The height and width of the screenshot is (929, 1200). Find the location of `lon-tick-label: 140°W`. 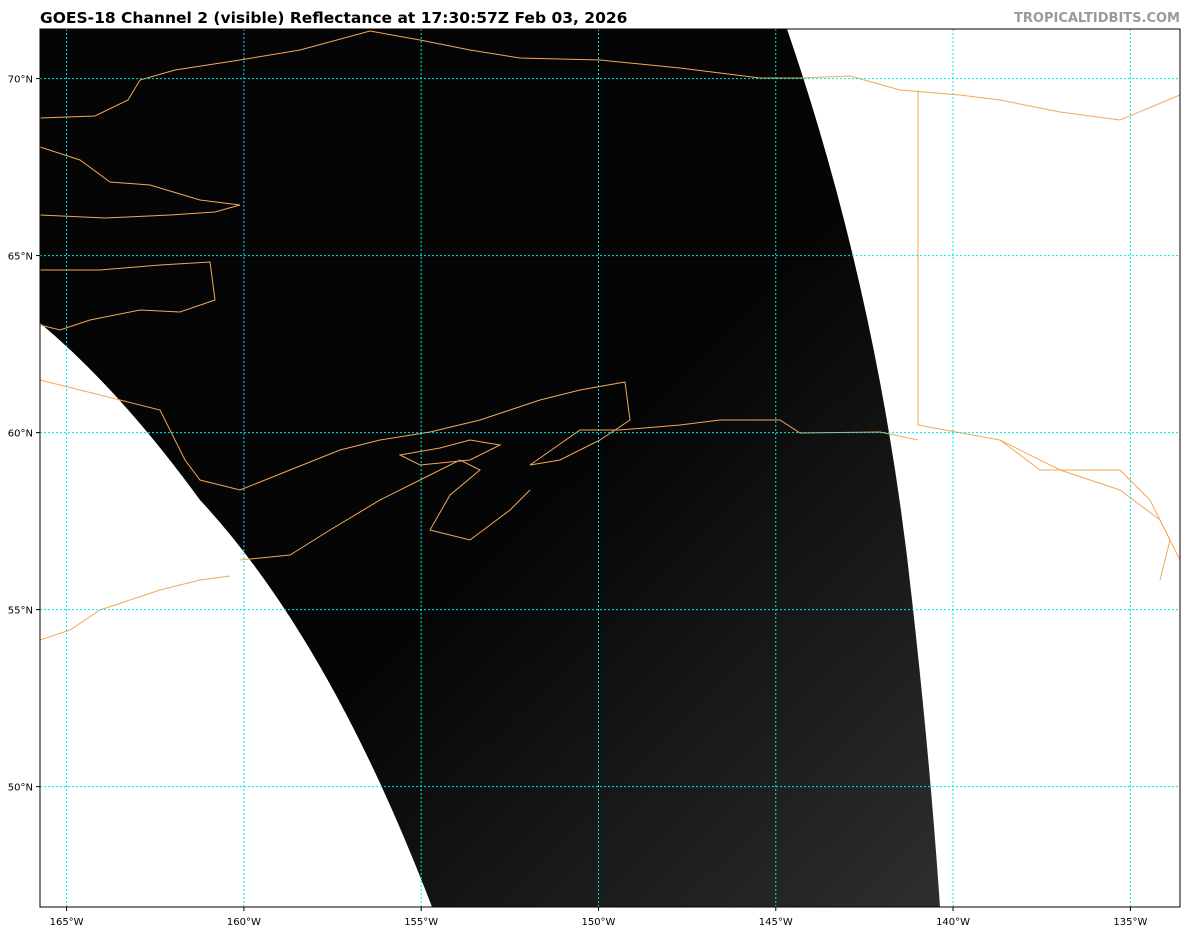

lon-tick-label: 140°W is located at coordinates (953, 922).